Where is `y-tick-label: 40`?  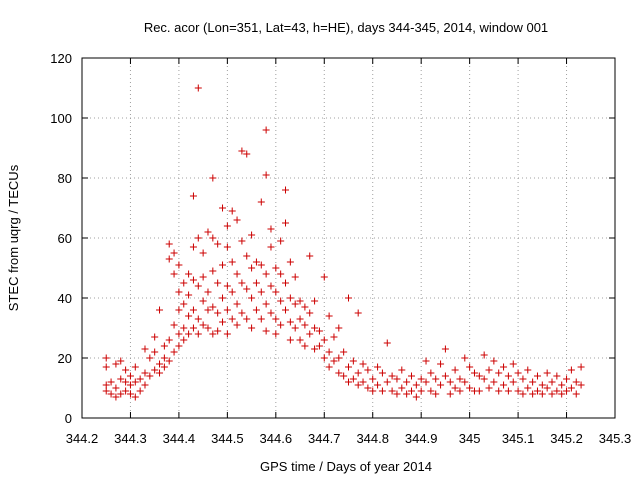
y-tick-label: 40 is located at coordinates (65, 298).